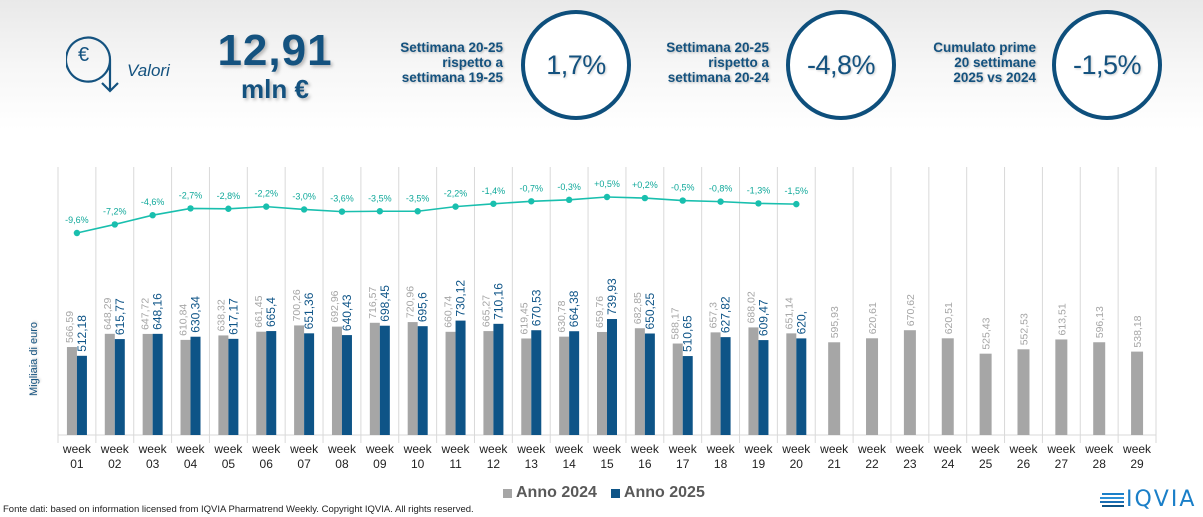  I want to click on x-tick-label-number: 06, so click(267, 464).